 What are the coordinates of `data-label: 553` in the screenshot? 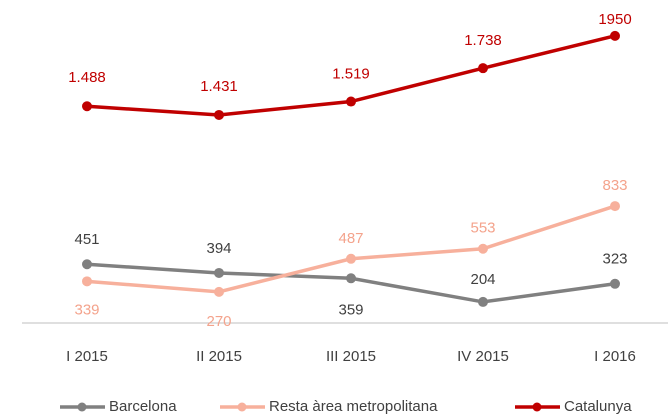 It's located at (482, 228).